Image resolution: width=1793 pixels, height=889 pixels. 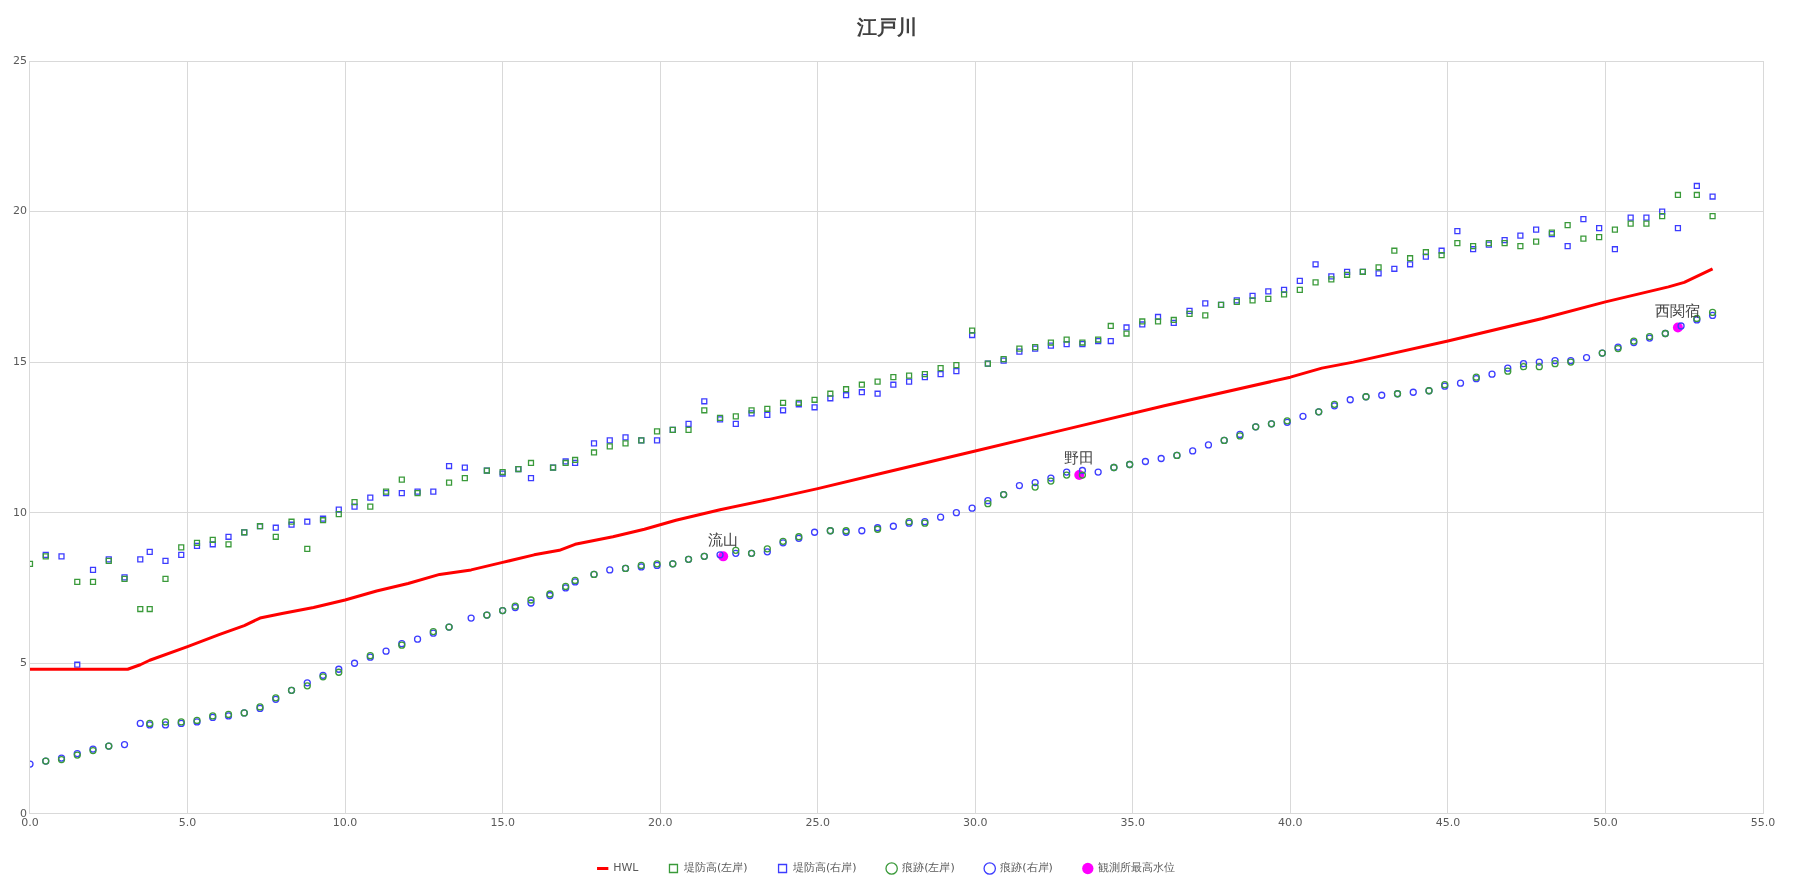 I want to click on y-tick-label: 20, so click(x=20, y=211).